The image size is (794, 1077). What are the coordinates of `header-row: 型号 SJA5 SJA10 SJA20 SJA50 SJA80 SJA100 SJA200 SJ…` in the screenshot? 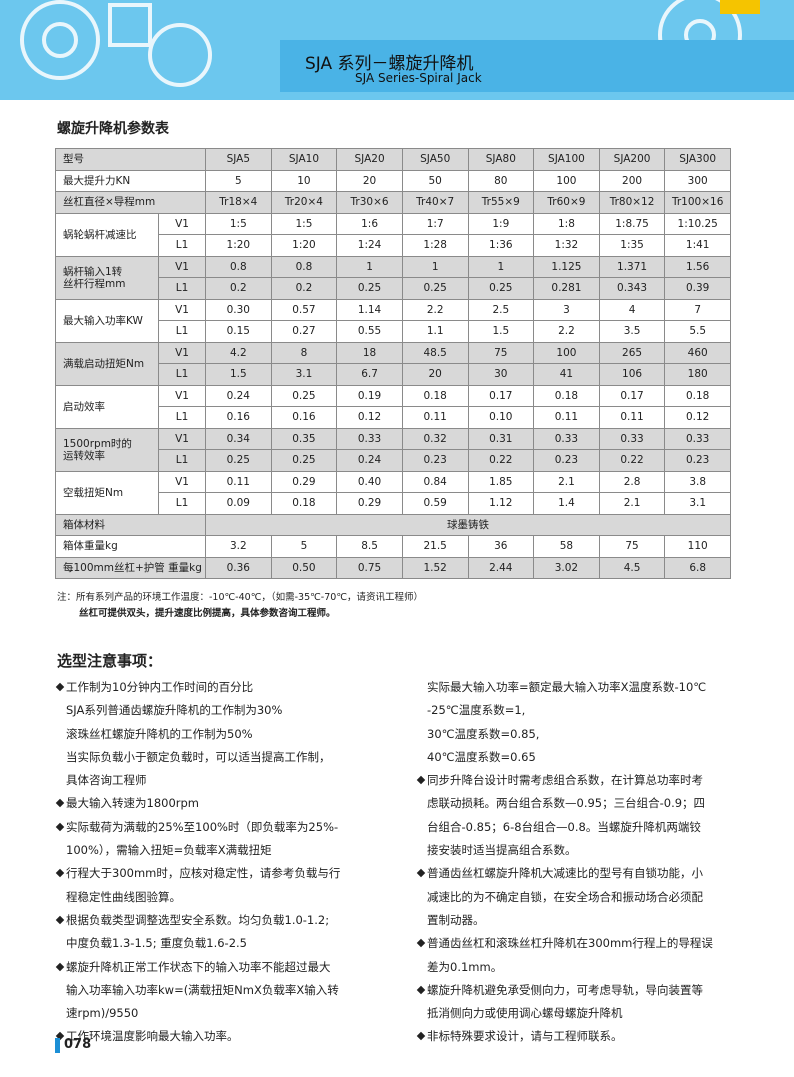 It's located at (393, 159).